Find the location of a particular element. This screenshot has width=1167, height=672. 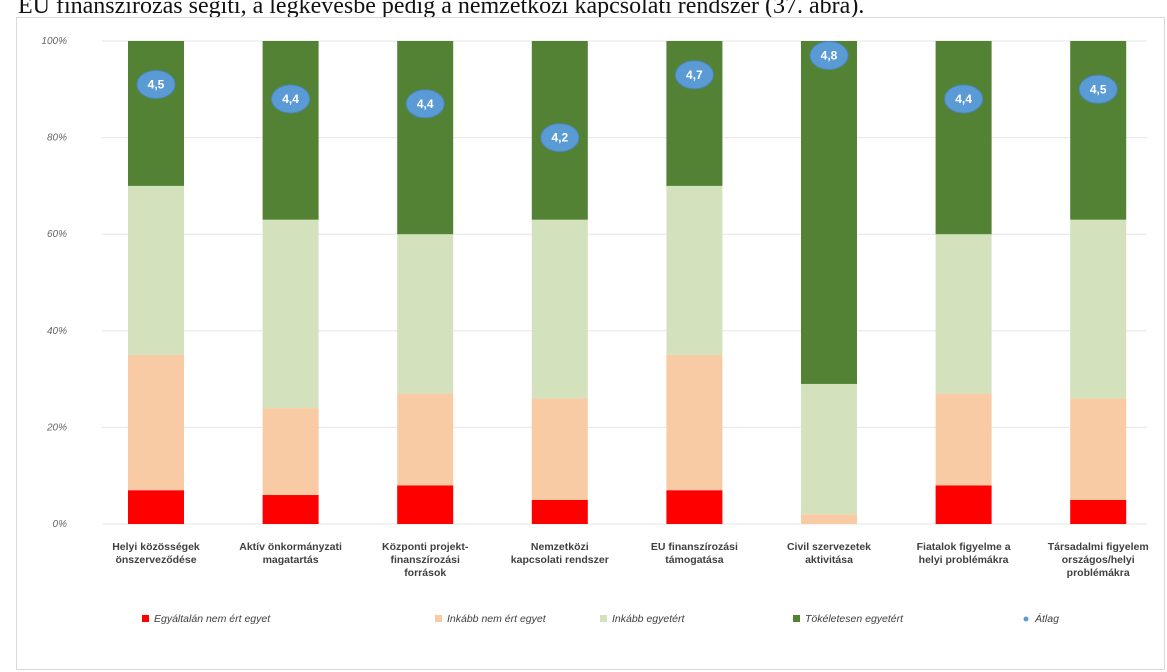

legend-label: Átlag is located at coordinates (1046, 618).